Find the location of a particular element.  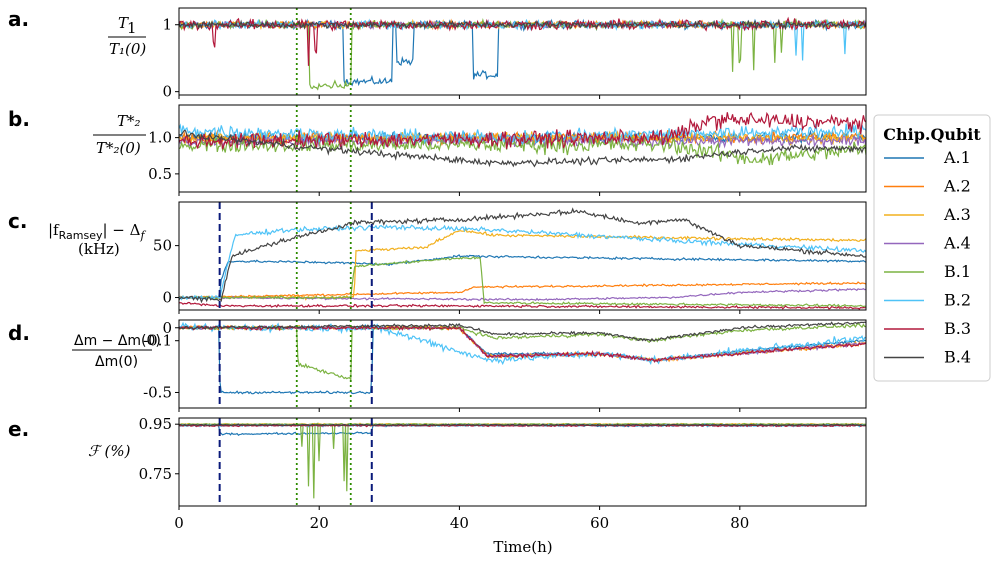

ytick-label-a-0: 0 is located at coordinates (167, 92).